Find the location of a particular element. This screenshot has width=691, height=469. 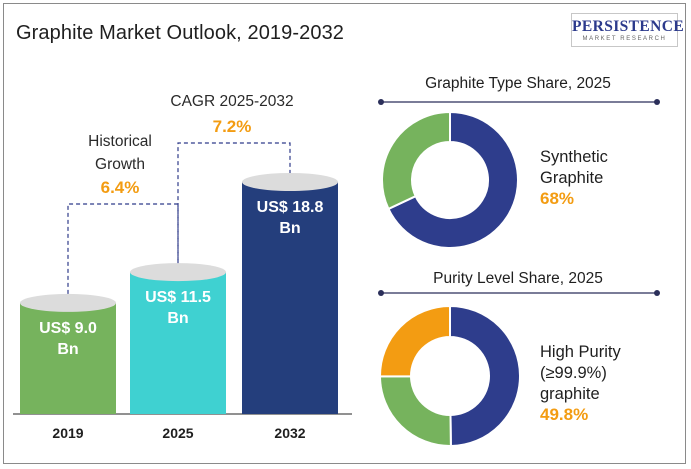

purity-donut-hole is located at coordinates (450, 376).